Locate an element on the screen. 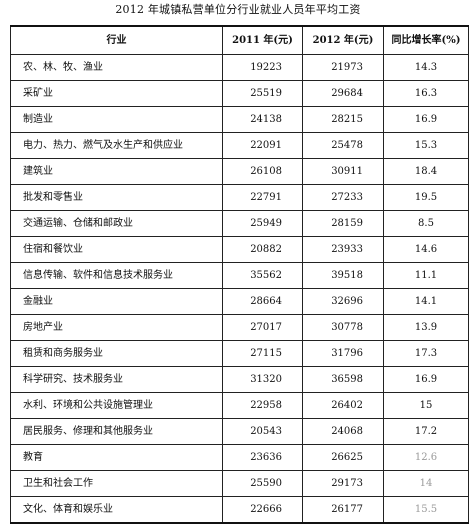 Image resolution: width=476 pixels, height=524 pixels. wage-2012-cell: 32696 is located at coordinates (343, 301).